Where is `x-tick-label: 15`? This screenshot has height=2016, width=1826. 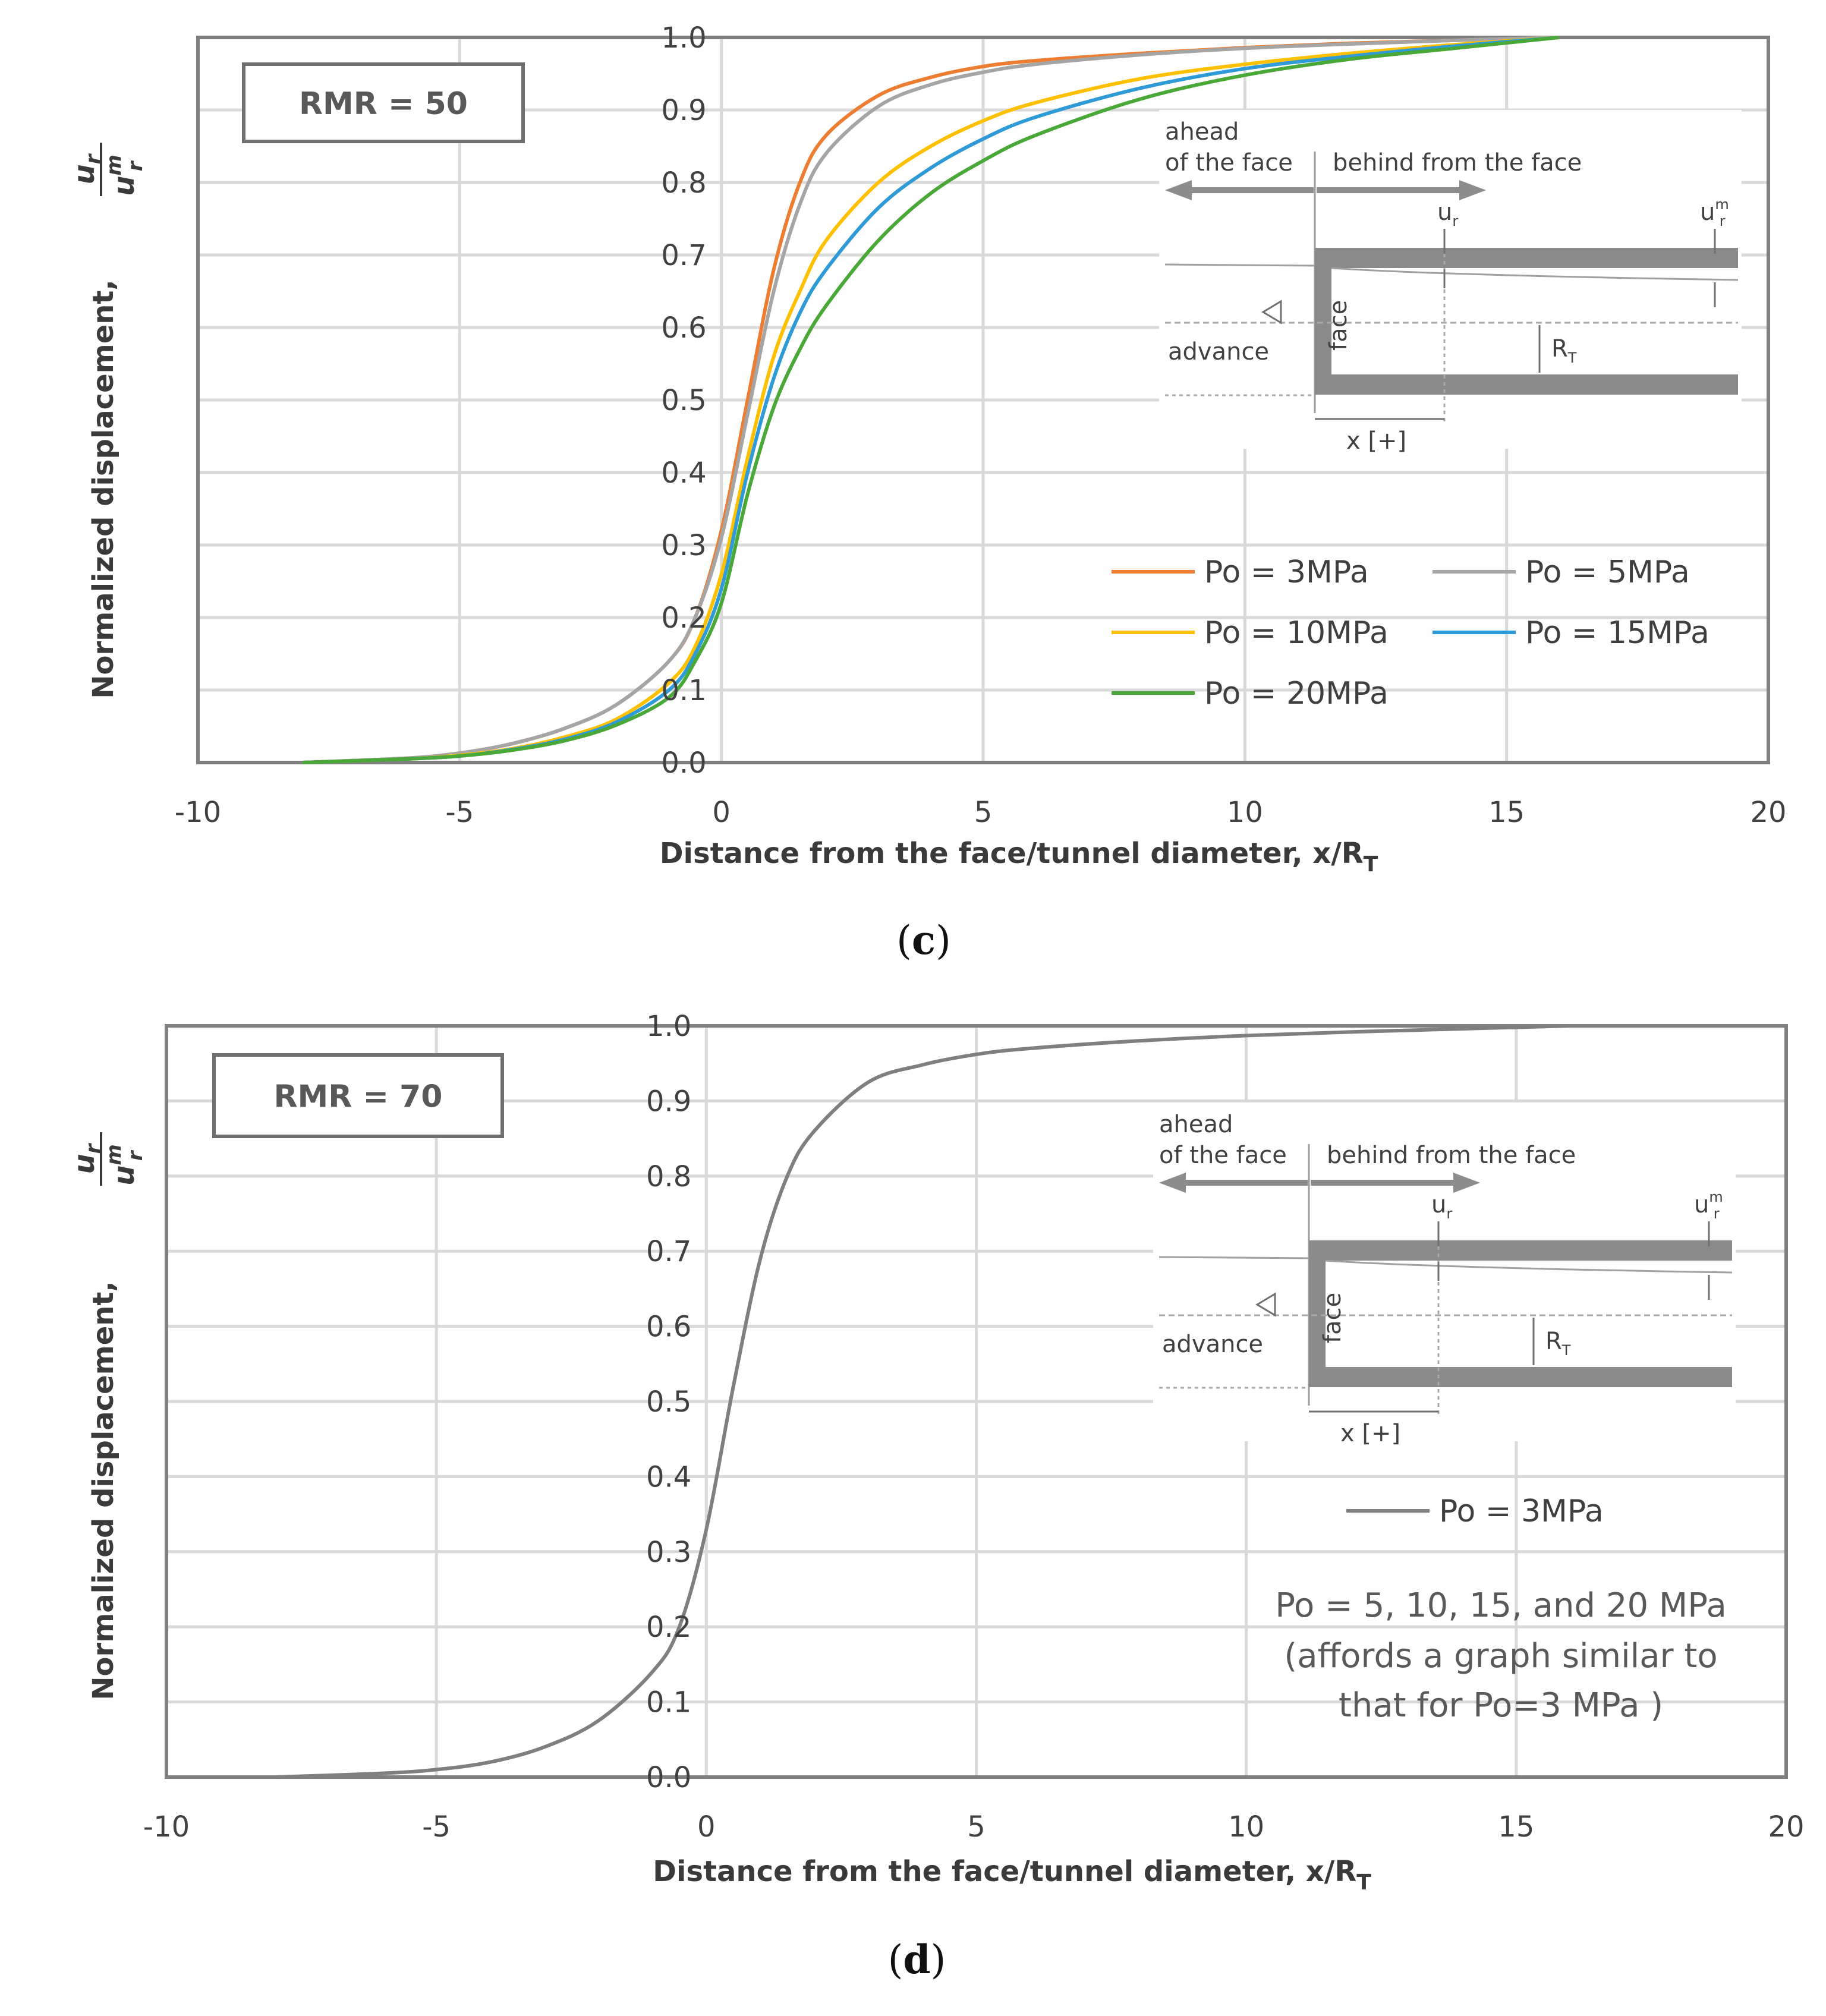 x-tick-label: 15 is located at coordinates (1516, 1827).